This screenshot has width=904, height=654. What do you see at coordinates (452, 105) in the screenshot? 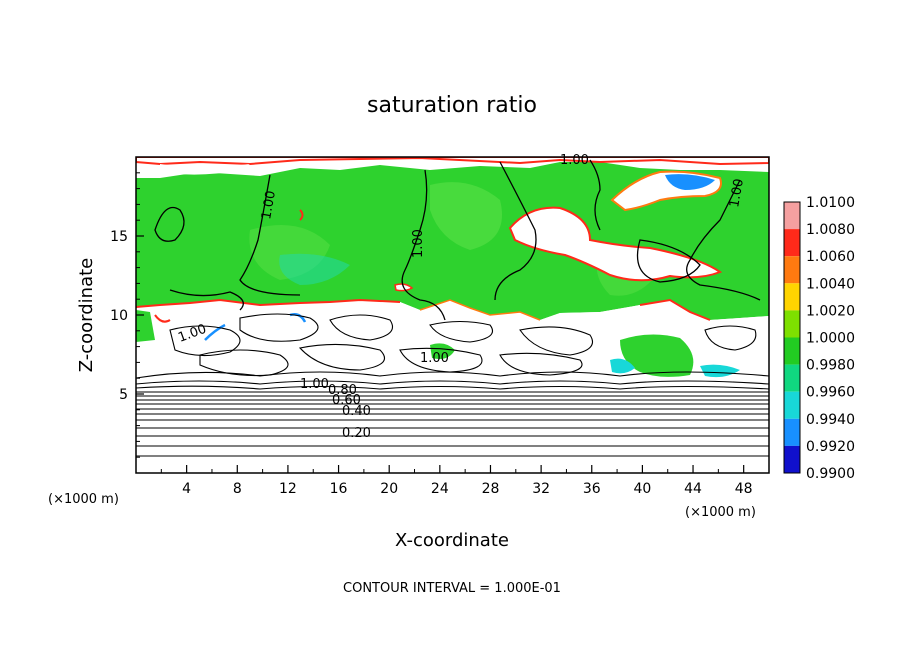
I see `chart-title: saturation ratio` at bounding box center [452, 105].